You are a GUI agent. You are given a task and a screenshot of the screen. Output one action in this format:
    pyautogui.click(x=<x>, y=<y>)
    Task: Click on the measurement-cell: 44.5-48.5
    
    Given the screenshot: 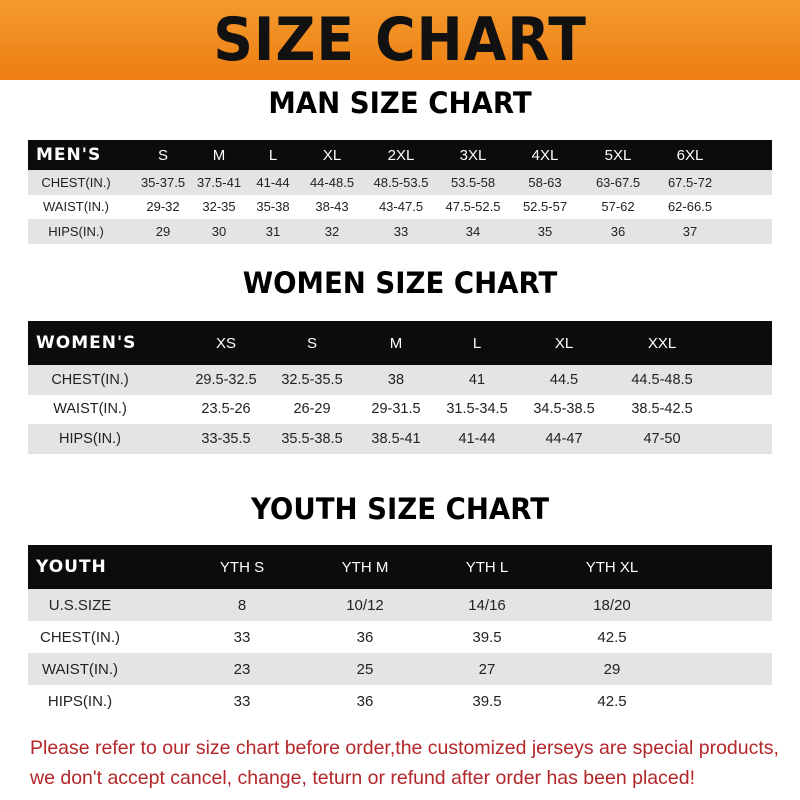 What is the action you would take?
    pyautogui.click(x=662, y=379)
    